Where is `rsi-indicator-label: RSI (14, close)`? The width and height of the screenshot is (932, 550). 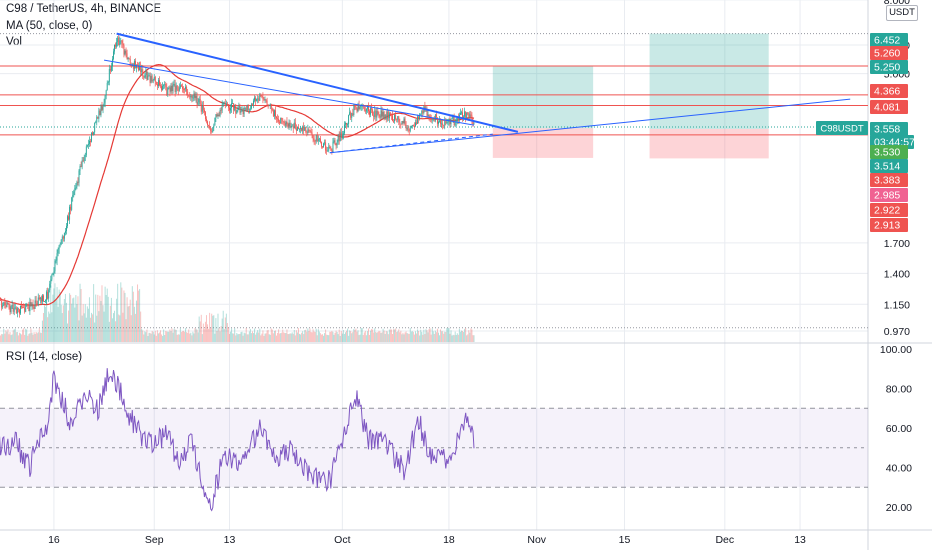 rsi-indicator-label: RSI (14, close) is located at coordinates (44, 357).